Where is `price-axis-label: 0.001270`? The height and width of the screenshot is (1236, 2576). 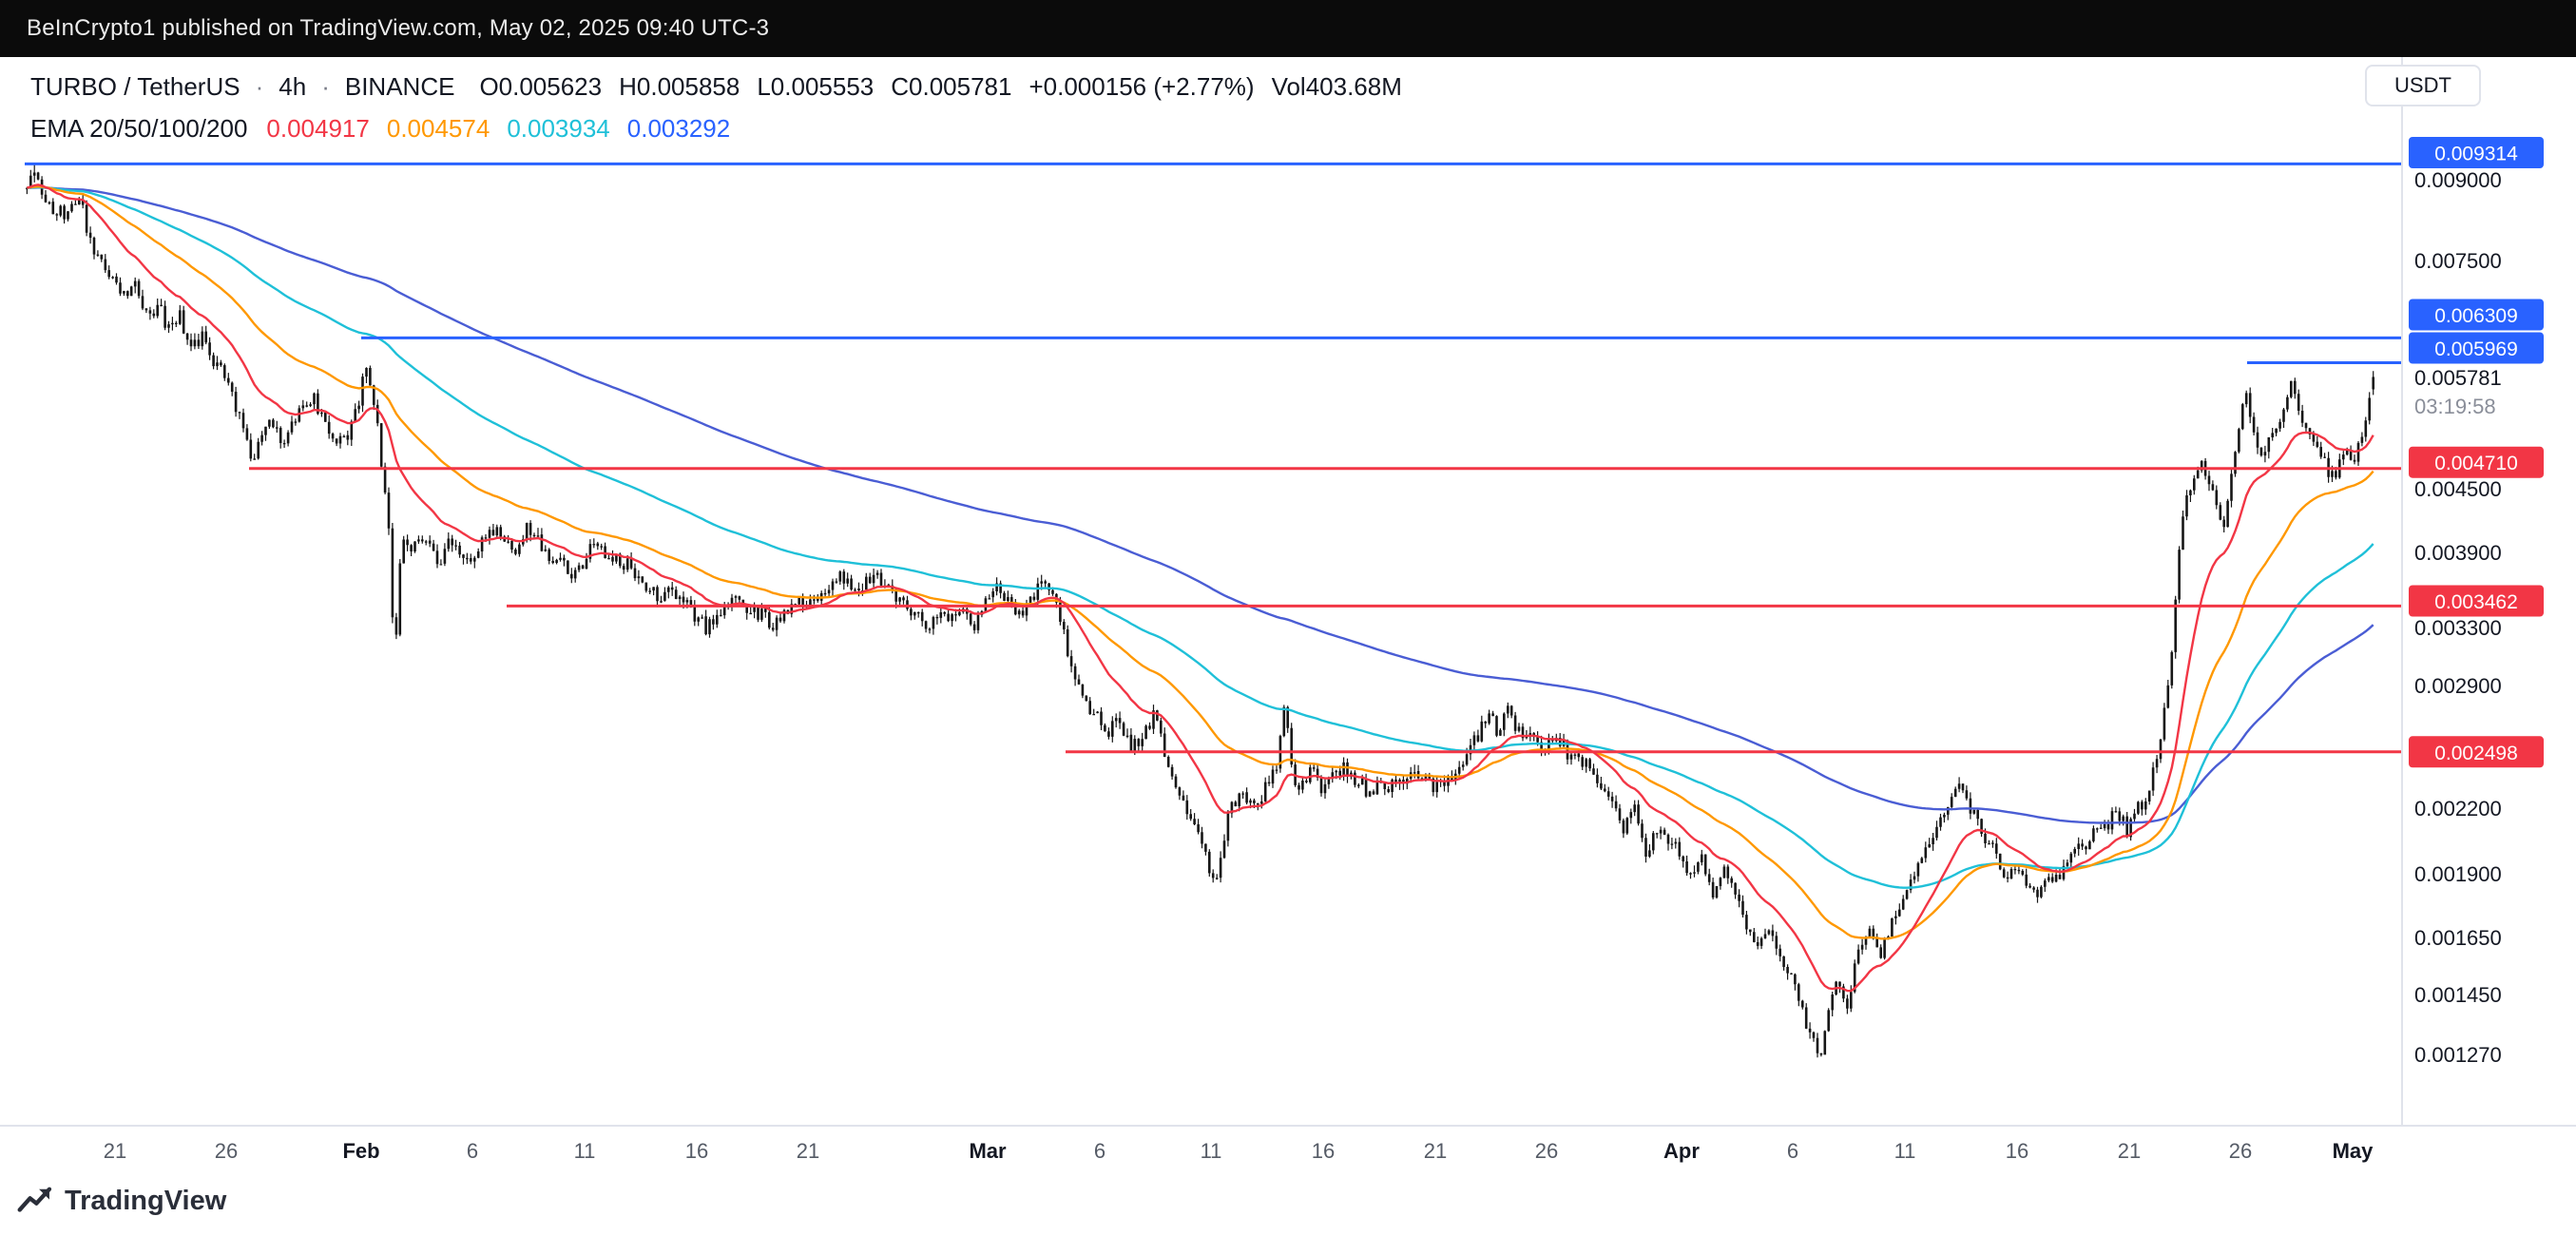 price-axis-label: 0.001270 is located at coordinates (2458, 1055).